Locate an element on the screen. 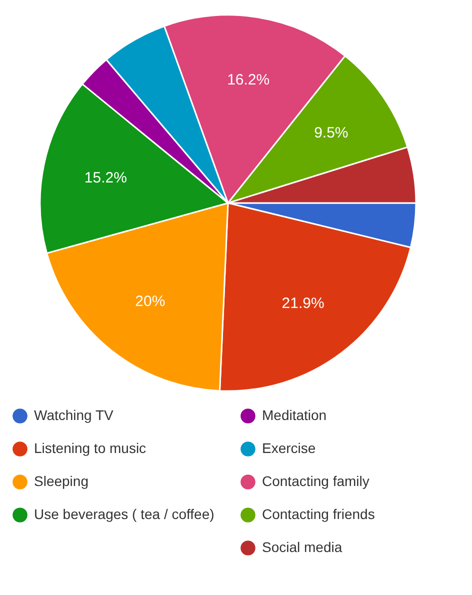  legend-label: Watching TV is located at coordinates (74, 415).